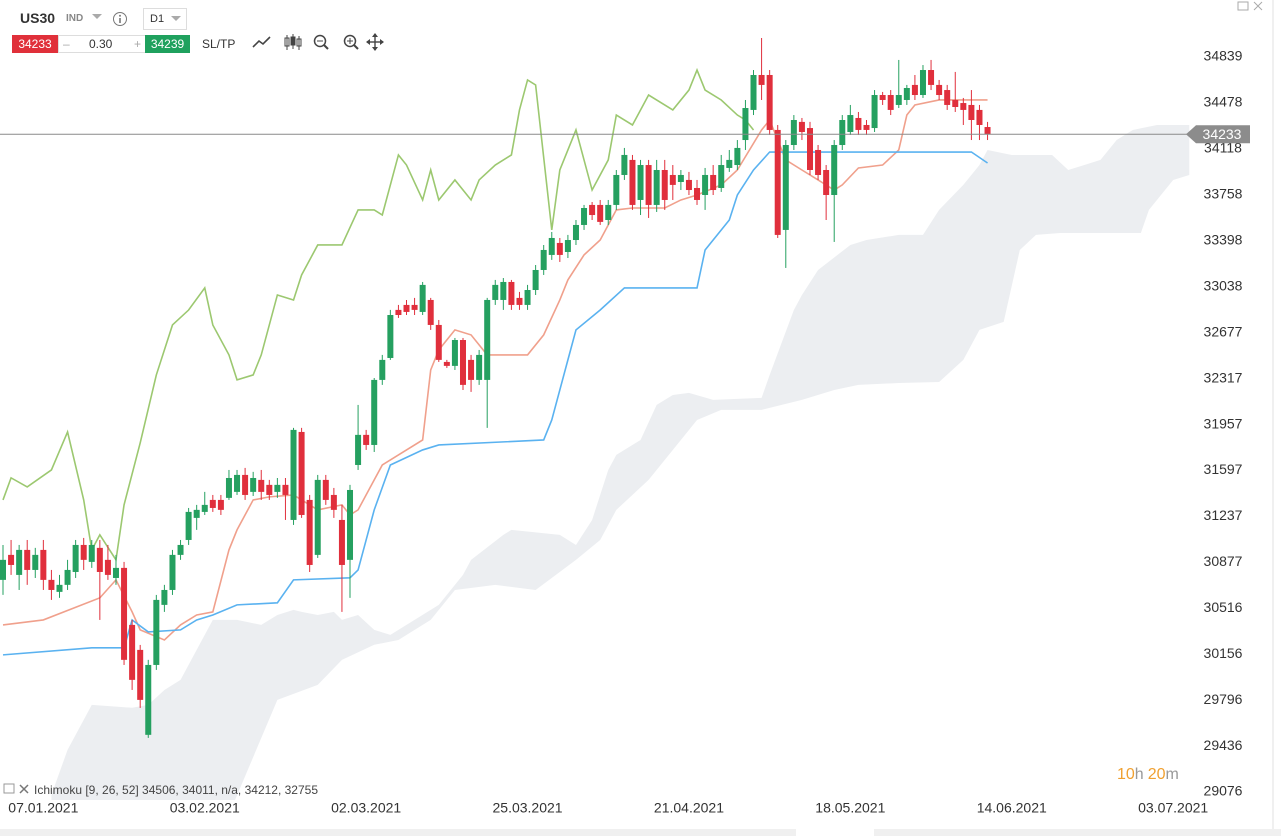 Image resolution: width=1281 pixels, height=836 pixels. What do you see at coordinates (1223, 239) in the screenshot?
I see `y-tick-label: 33398` at bounding box center [1223, 239].